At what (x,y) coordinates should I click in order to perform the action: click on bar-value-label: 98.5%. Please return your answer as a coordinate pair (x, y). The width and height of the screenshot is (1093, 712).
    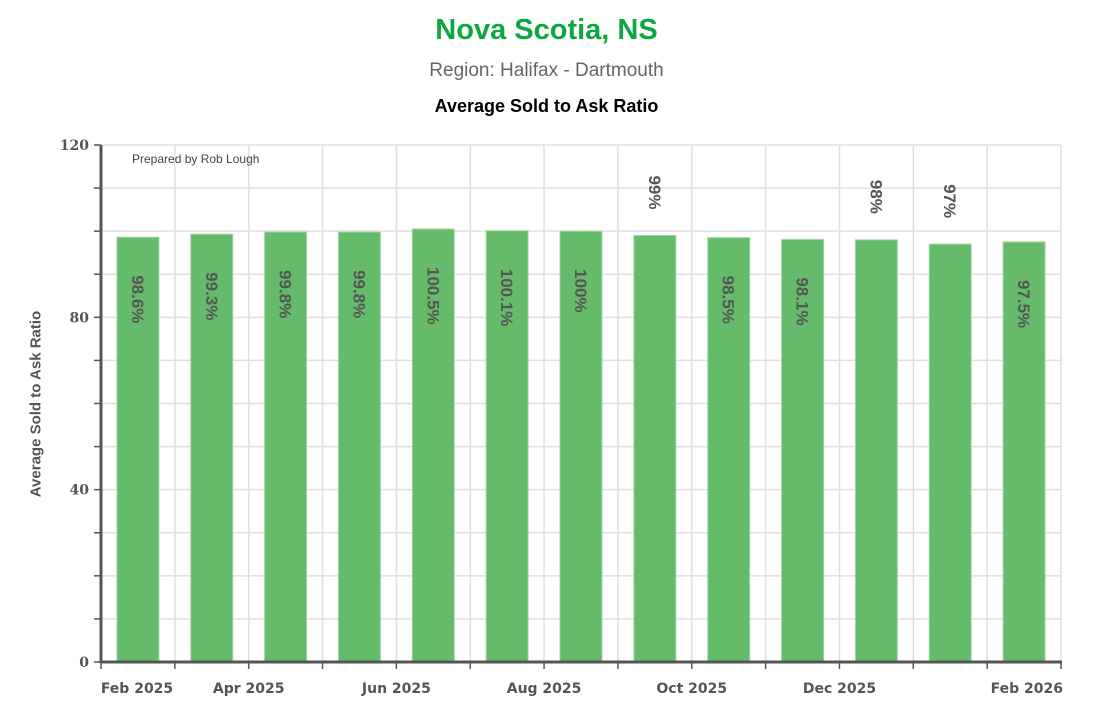
    Looking at the image, I should click on (728, 300).